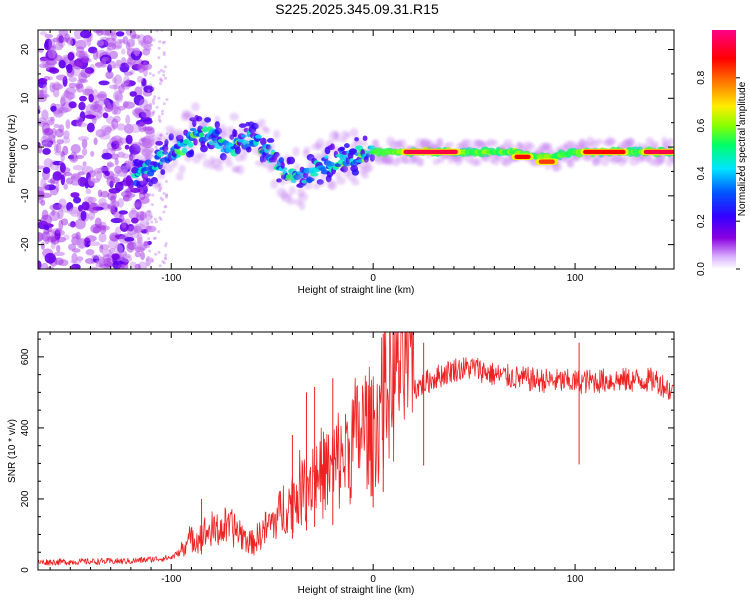  I want to click on snr-xtick-label: 0, so click(373, 579).